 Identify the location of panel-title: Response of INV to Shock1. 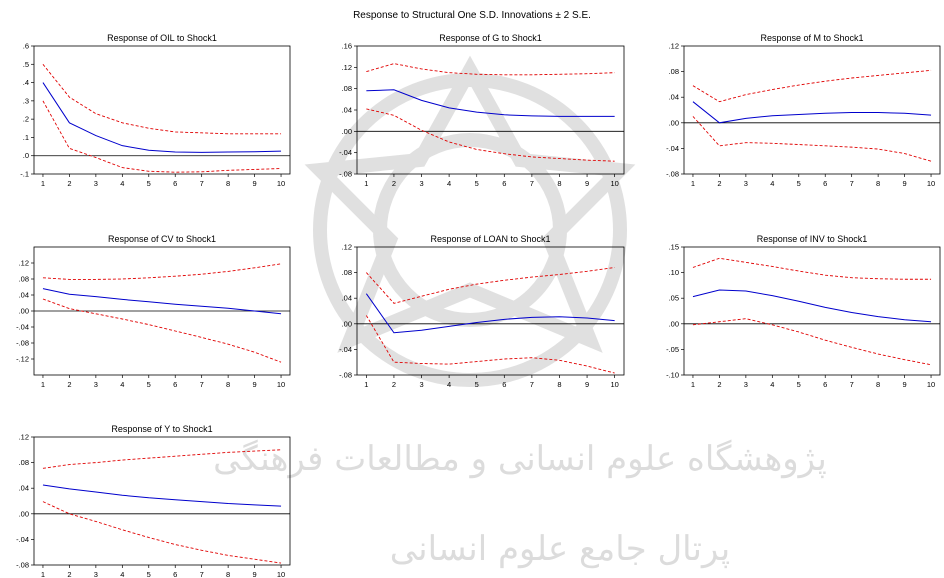
(812, 239).